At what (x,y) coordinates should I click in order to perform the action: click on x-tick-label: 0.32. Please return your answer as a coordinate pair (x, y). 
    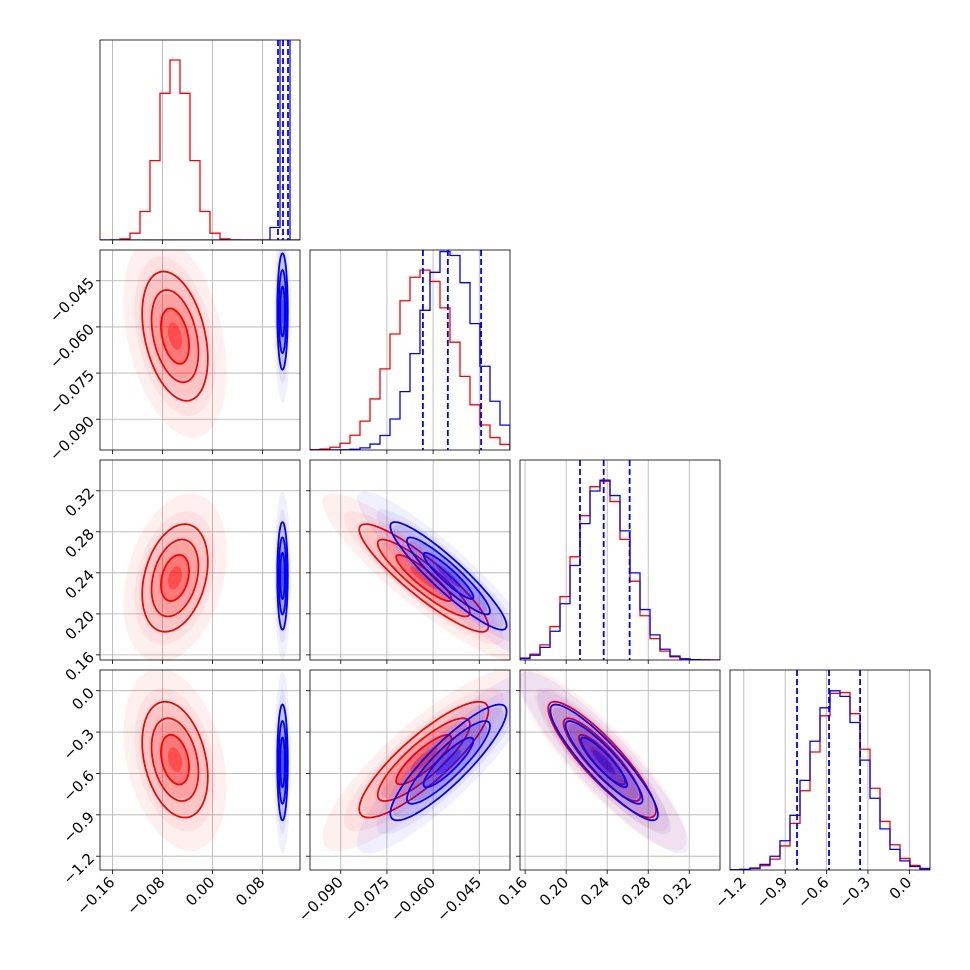
    Looking at the image, I should click on (677, 891).